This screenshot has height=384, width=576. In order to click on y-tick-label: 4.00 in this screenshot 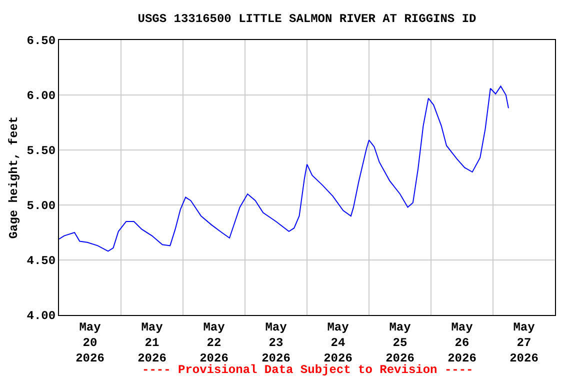, I will do `click(41, 316)`.